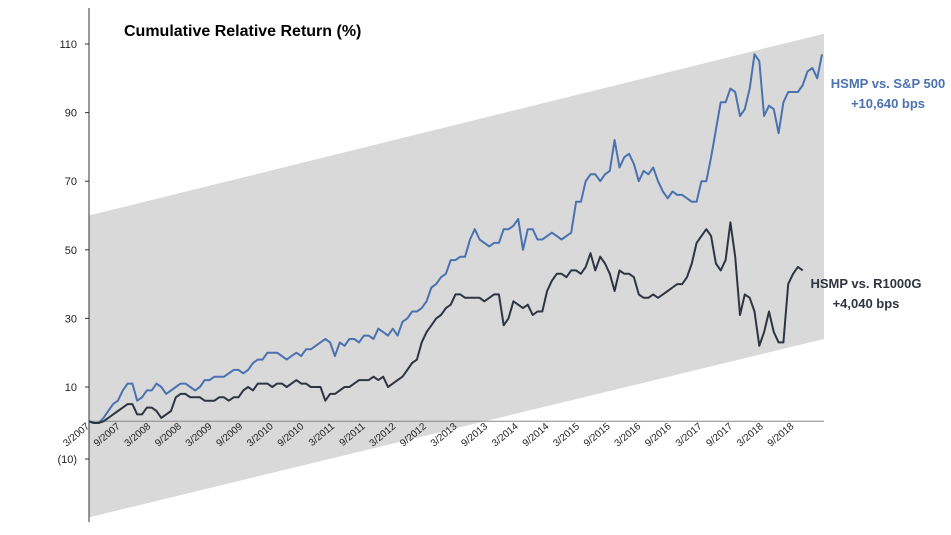 The width and height of the screenshot is (951, 535). Describe the element at coordinates (76, 435) in the screenshot. I see `x-tick-label: 3/2007` at that location.